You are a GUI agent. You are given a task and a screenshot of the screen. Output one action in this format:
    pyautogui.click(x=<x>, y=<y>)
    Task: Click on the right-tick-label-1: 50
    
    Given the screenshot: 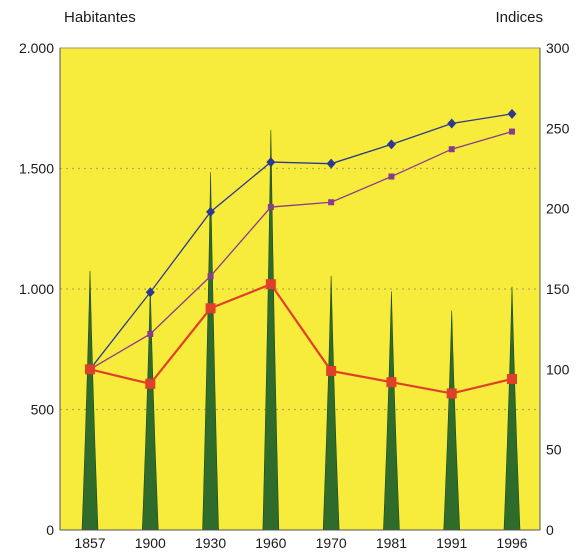 What is the action you would take?
    pyautogui.click(x=554, y=450)
    